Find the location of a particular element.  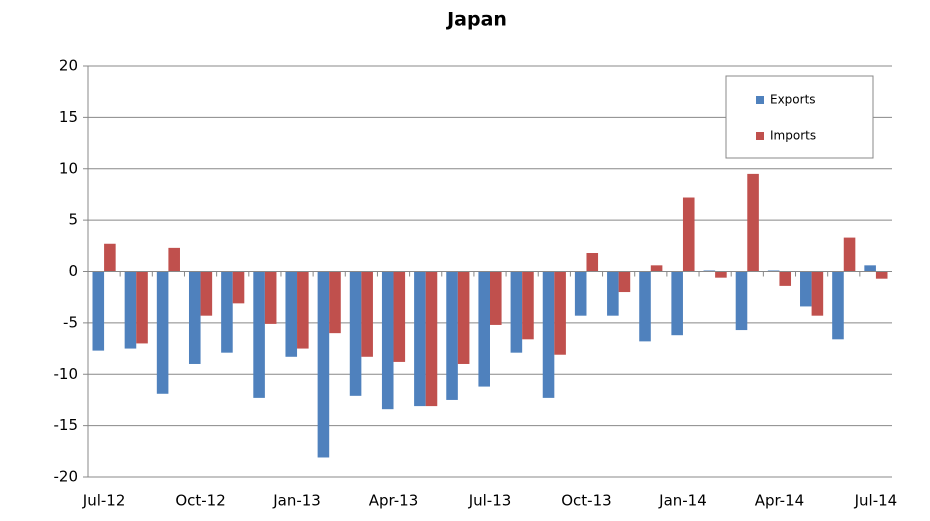

y-tick-label: -5 is located at coordinates (70, 322).